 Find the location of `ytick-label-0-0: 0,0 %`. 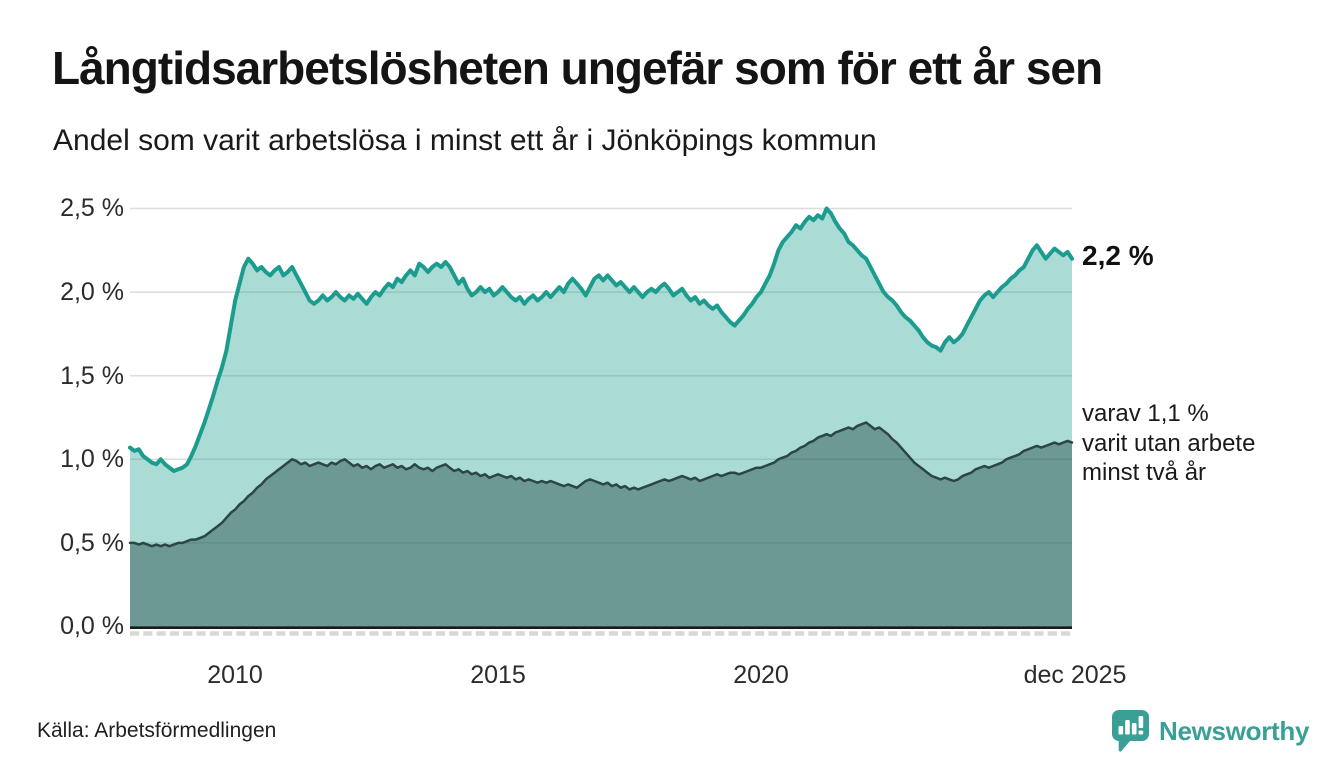

ytick-label-0-0: 0,0 % is located at coordinates (92, 626).